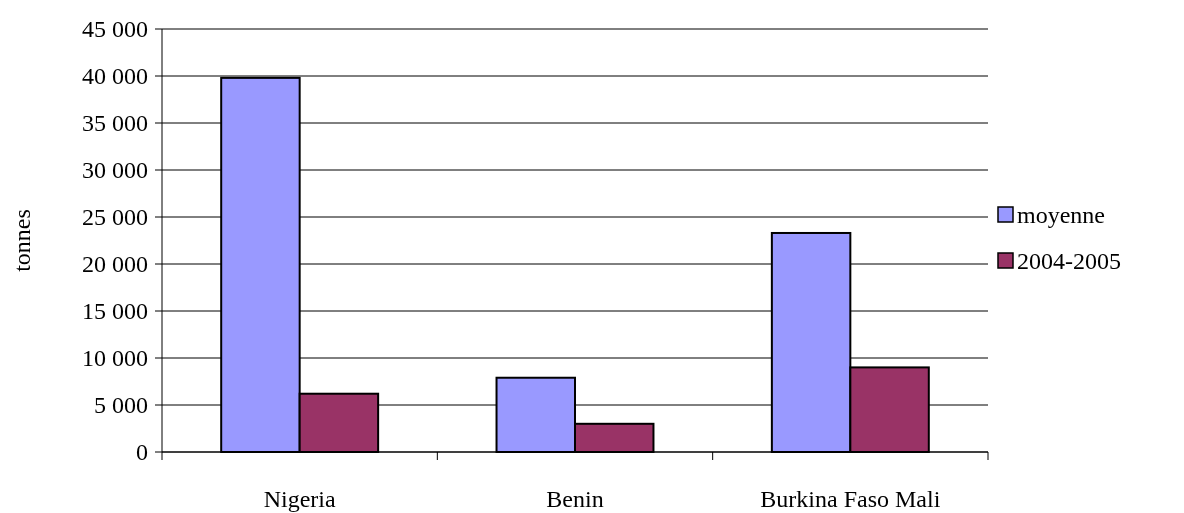 Image resolution: width=1184 pixels, height=513 pixels. I want to click on y-tick-label: 25 000, so click(115, 217).